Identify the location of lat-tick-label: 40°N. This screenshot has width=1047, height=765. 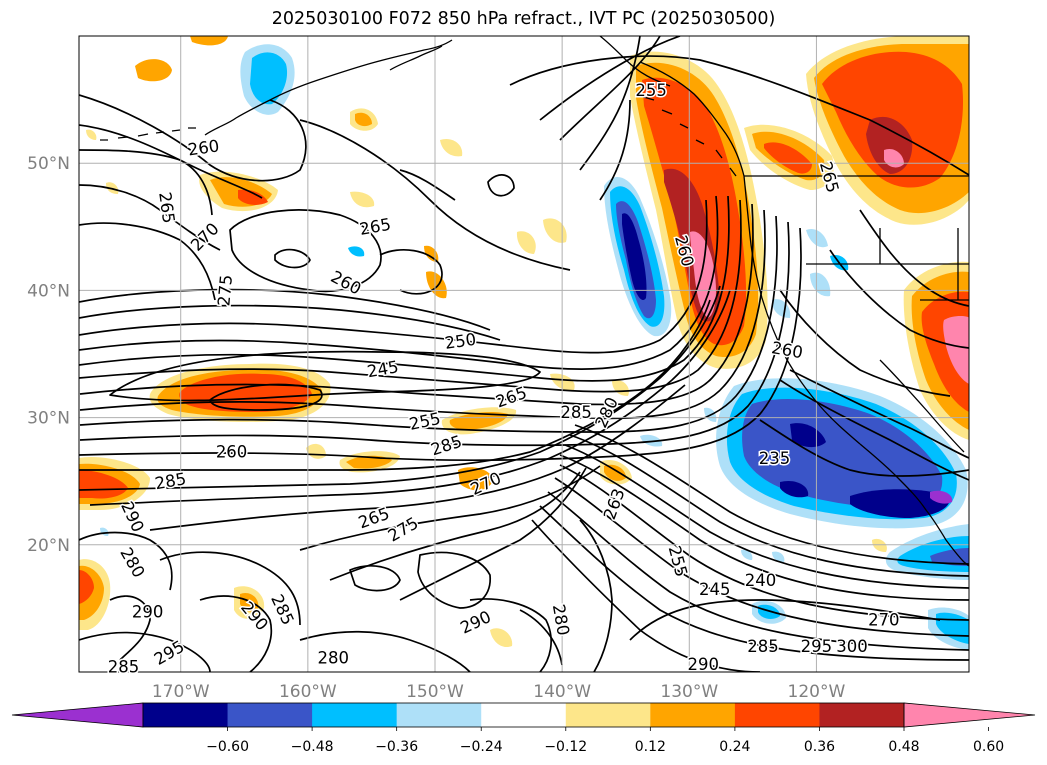
(48, 291).